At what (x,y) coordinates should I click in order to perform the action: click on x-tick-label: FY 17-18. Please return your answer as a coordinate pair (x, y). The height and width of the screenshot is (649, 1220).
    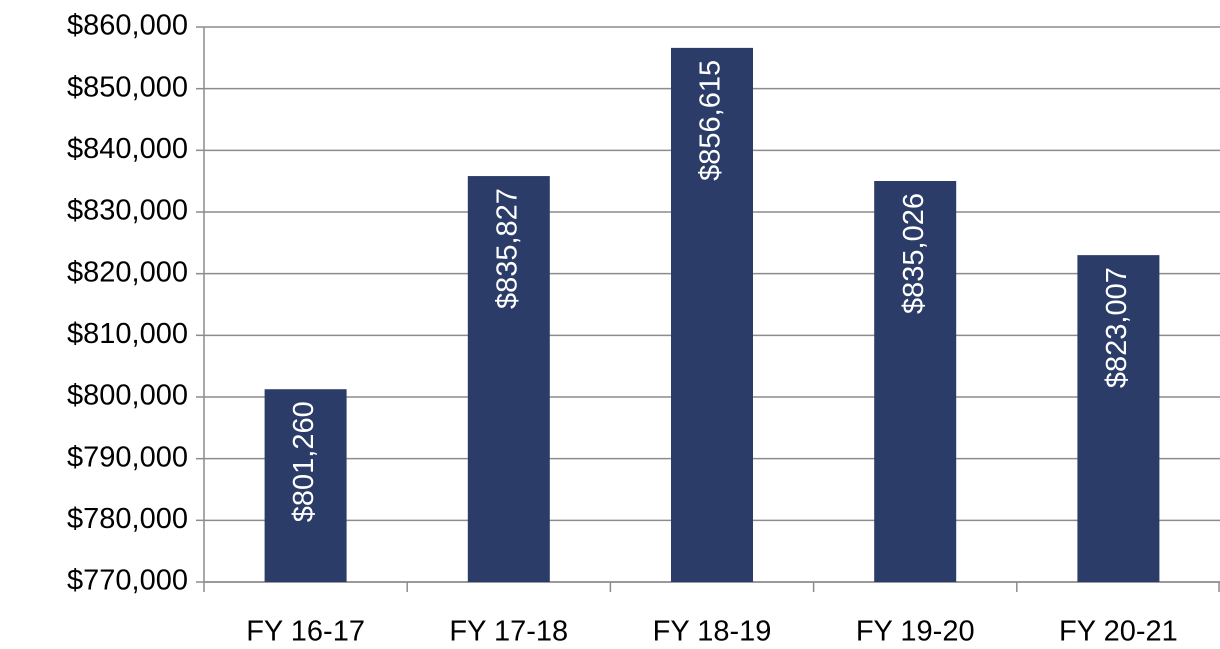
    Looking at the image, I should click on (508, 632).